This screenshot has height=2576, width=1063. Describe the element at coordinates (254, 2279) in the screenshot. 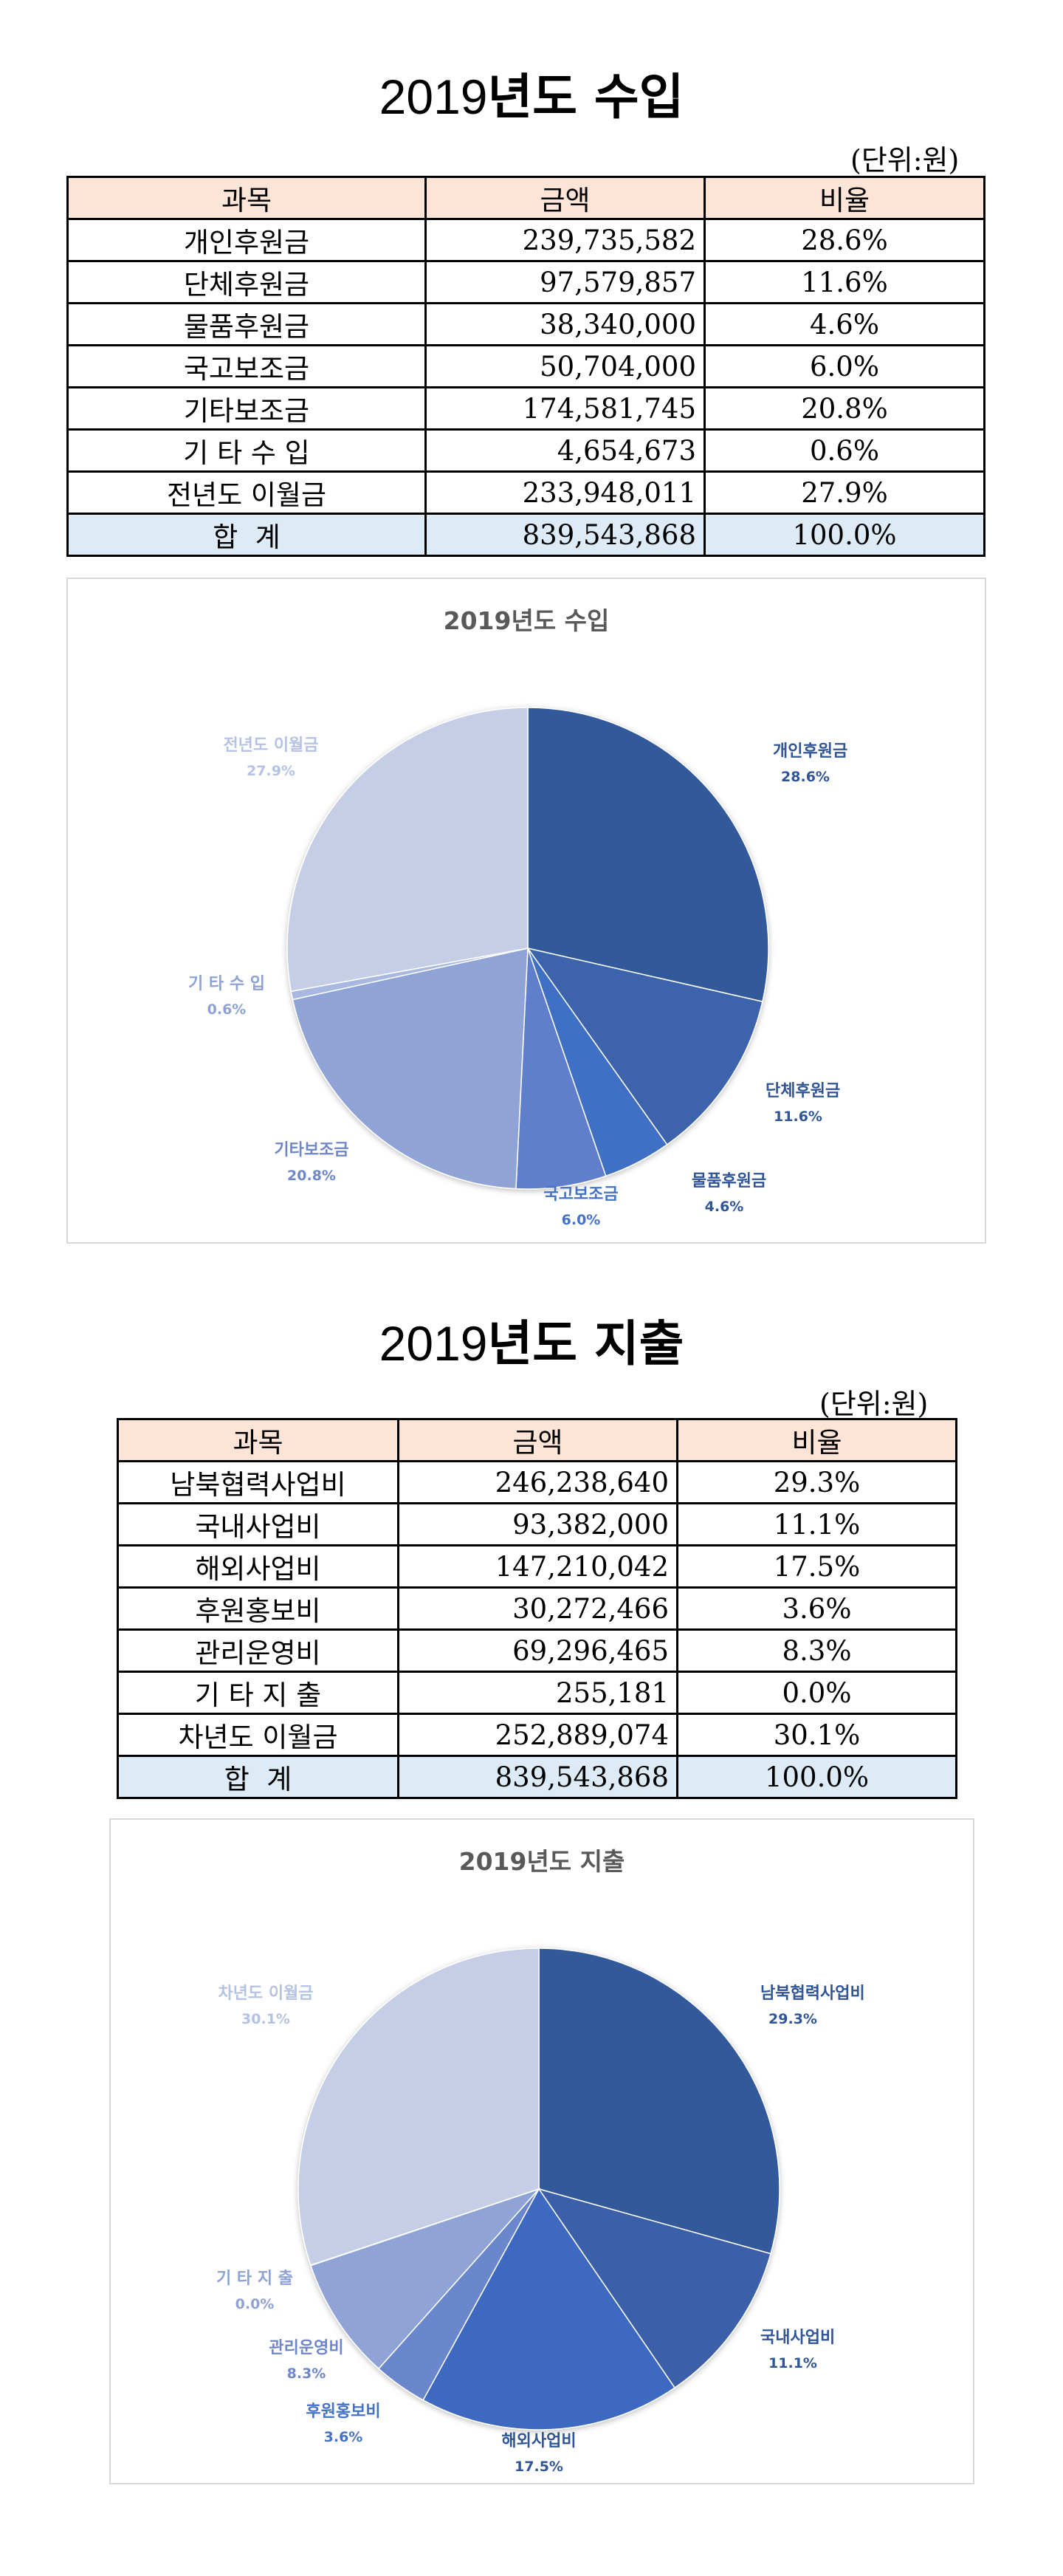

I see `slice-label: 기 타 지 출` at that location.